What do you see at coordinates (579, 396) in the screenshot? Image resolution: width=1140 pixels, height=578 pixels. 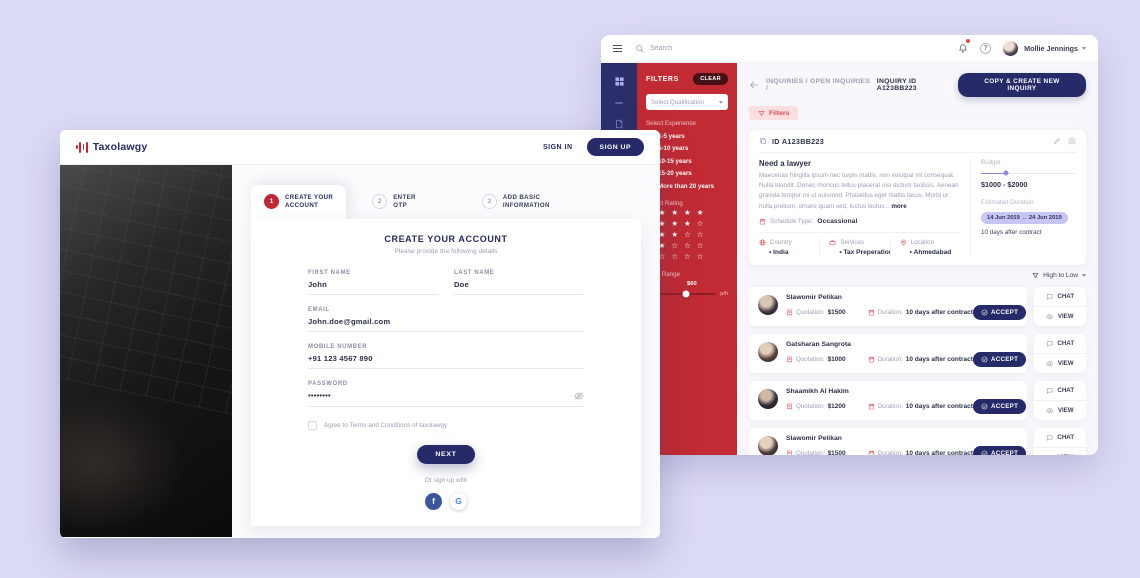 I see `password-visibility-icon` at bounding box center [579, 396].